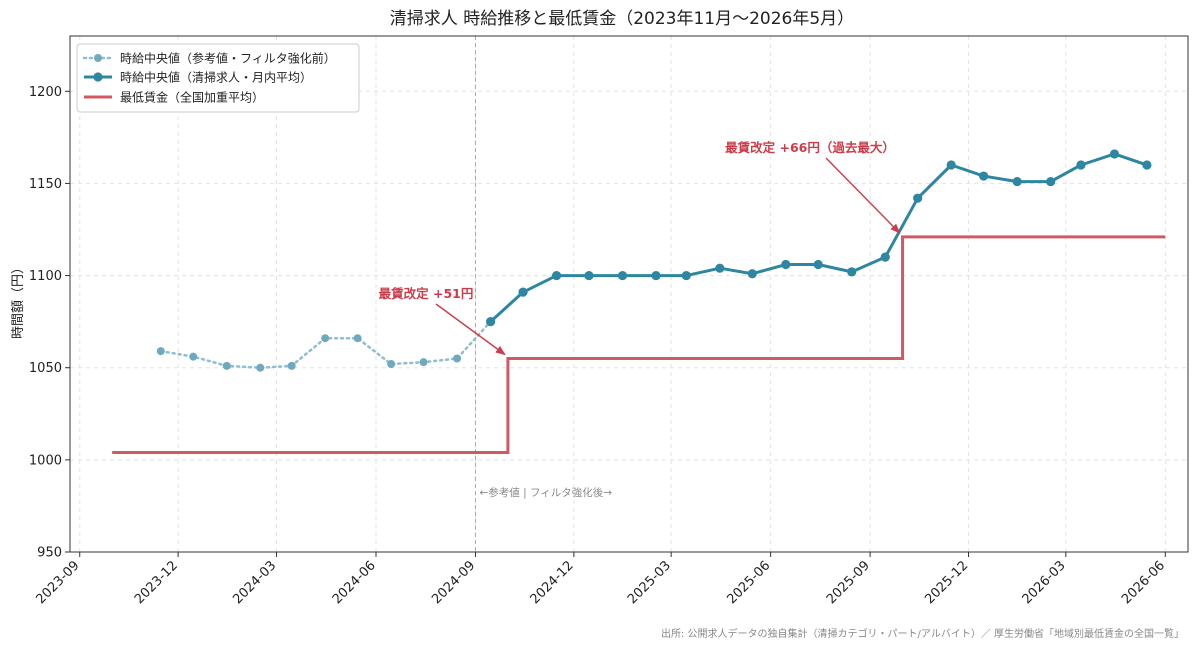  Describe the element at coordinates (748, 582) in the screenshot. I see `x-tick-label: 2025-06` at that location.